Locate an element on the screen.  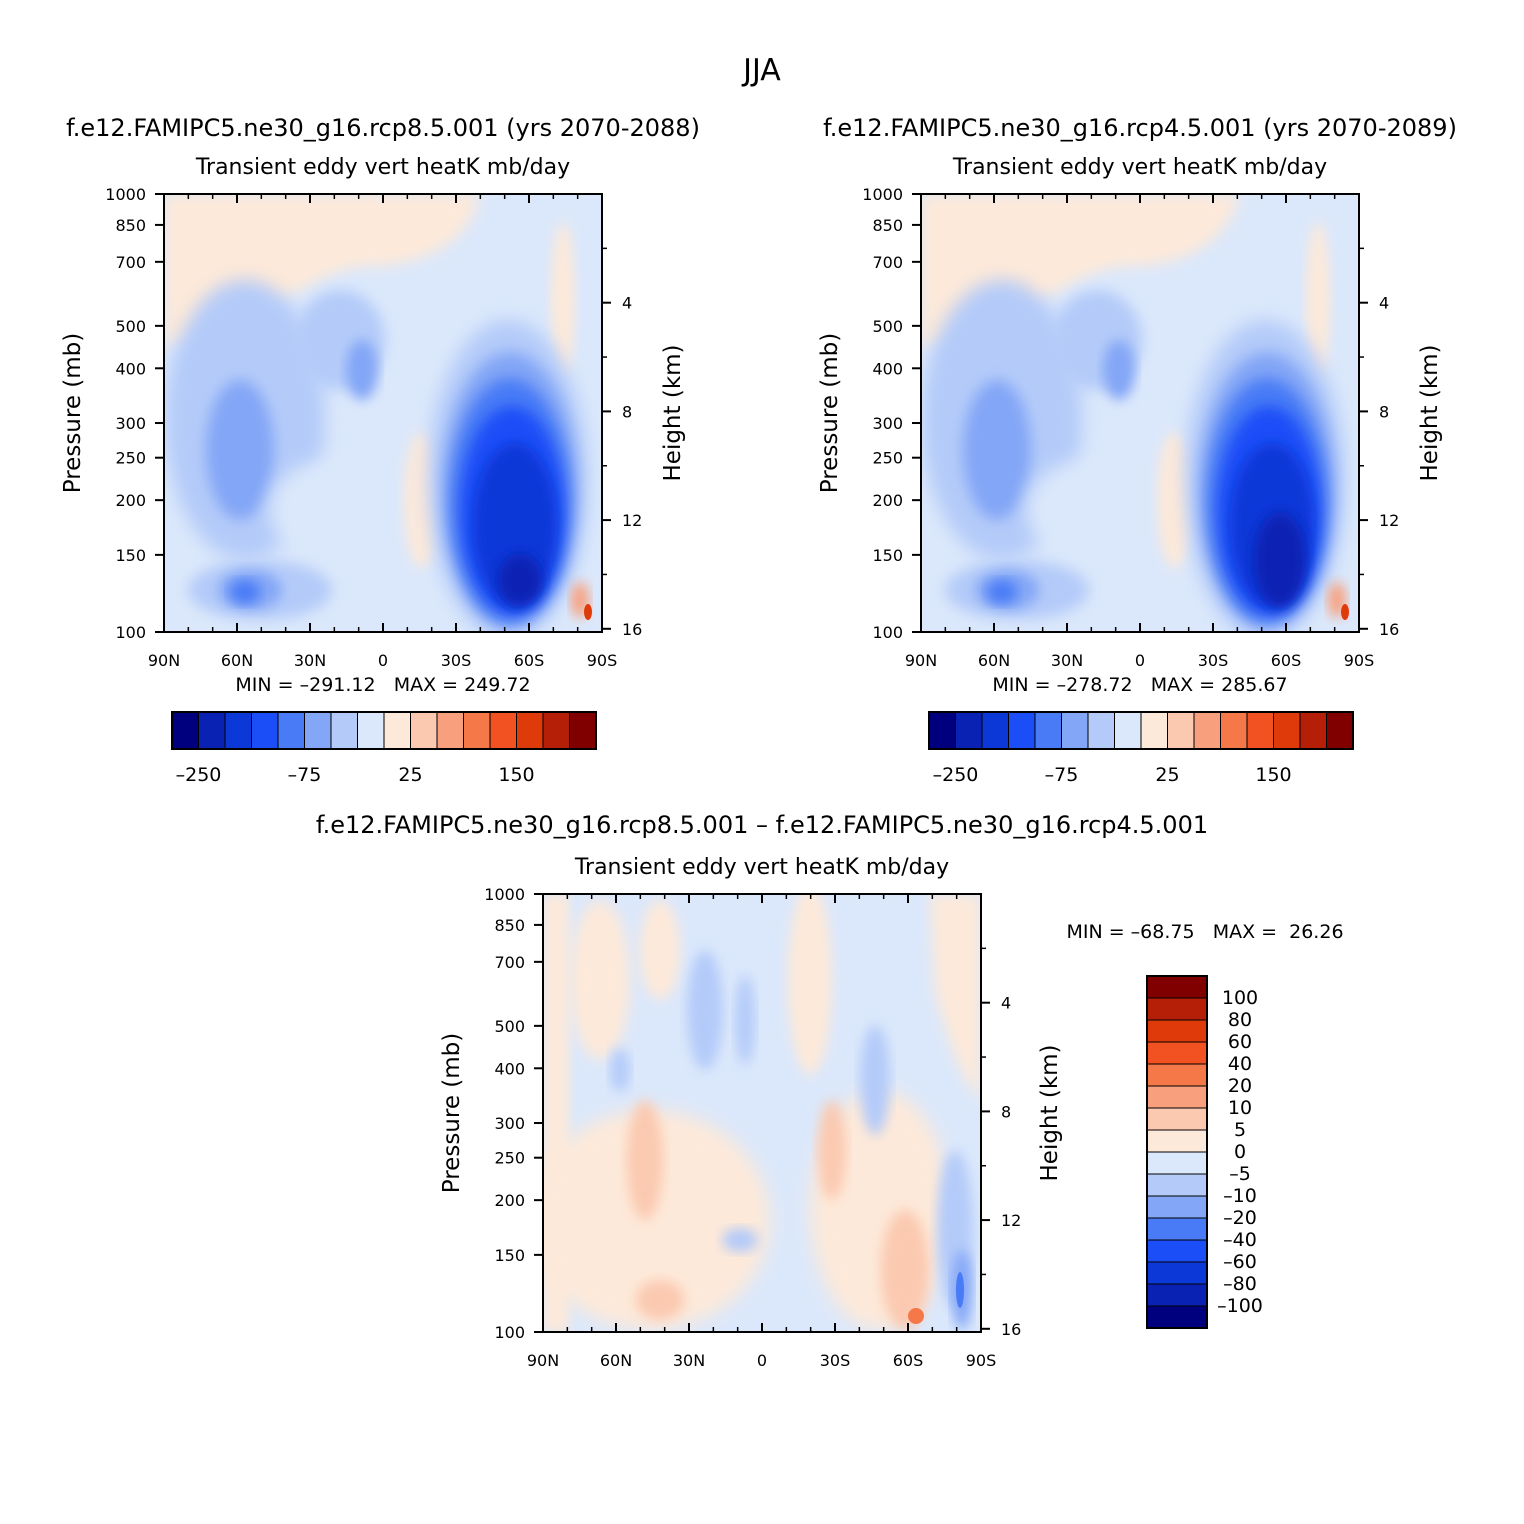
y-tick-label: 850 is located at coordinates (130, 225).